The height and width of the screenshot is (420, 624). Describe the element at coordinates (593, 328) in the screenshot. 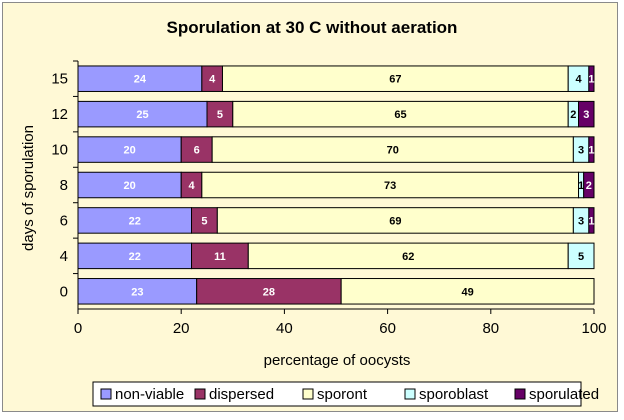

I see `x-tick-label: 100` at that location.